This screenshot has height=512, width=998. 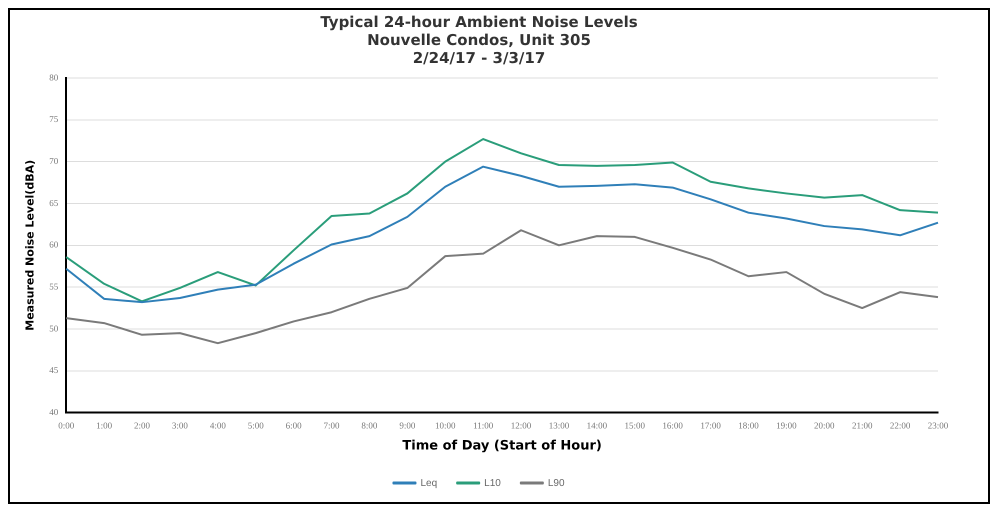 I want to click on x-tick-label: 7:00, so click(x=332, y=425).